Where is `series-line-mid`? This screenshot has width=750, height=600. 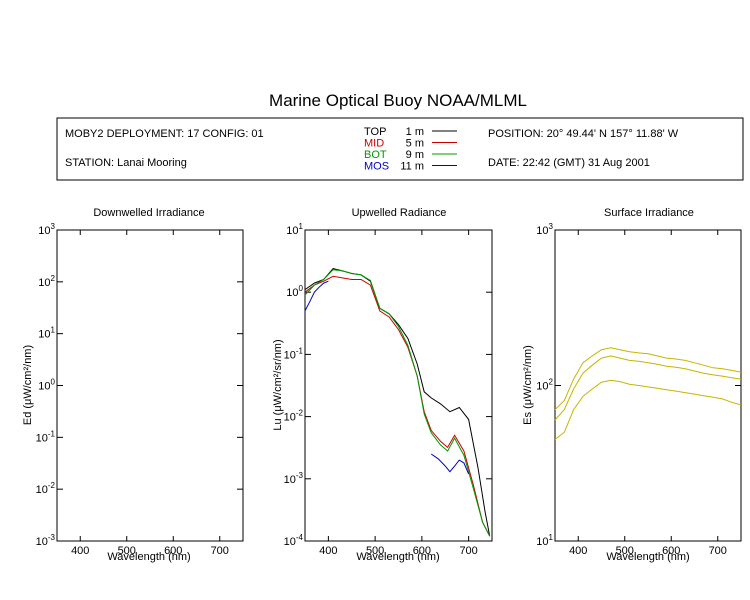
series-line-mid is located at coordinates (397, 406).